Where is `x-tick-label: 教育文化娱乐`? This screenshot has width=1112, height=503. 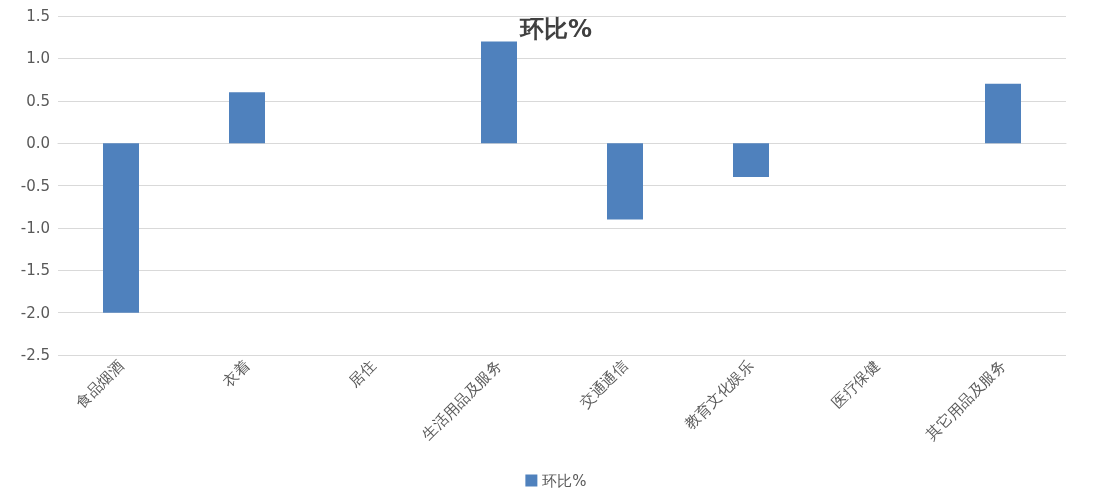 x-tick-label: 教育文化娱乐 is located at coordinates (719, 394).